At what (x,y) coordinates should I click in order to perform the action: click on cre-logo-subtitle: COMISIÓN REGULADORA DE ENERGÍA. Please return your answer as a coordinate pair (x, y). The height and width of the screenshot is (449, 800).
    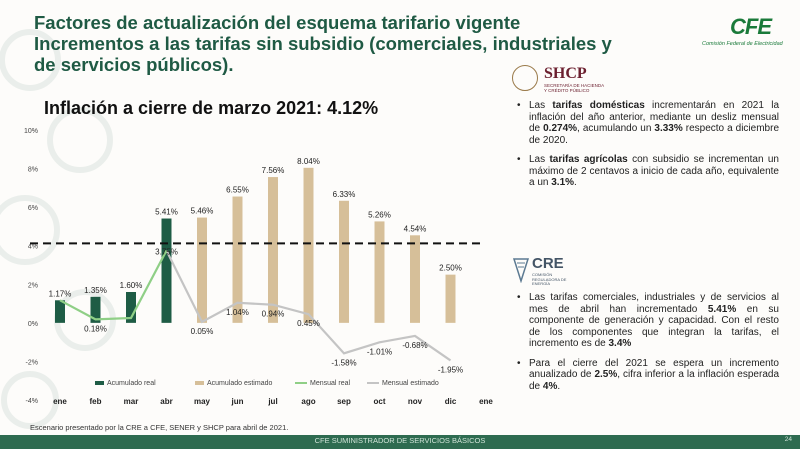
    Looking at the image, I should click on (549, 279).